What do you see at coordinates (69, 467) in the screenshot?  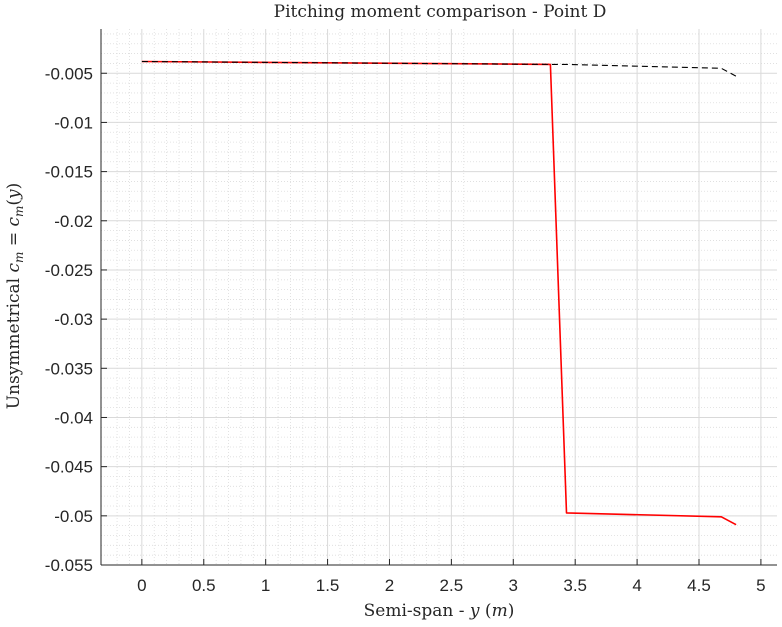 I see `y-tick-label: -0.045` at bounding box center [69, 467].